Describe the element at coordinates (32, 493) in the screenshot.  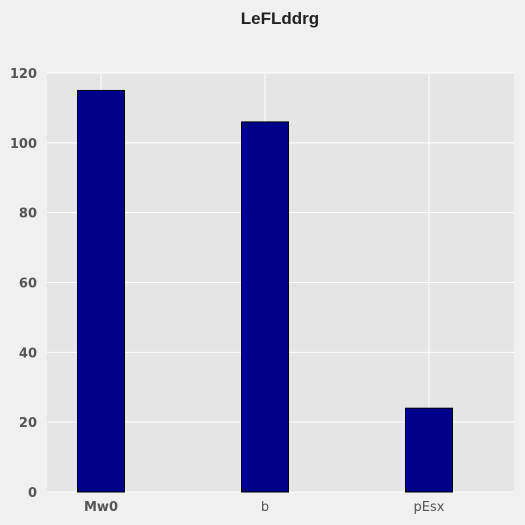
I see `y-tick-label: 0` at that location.